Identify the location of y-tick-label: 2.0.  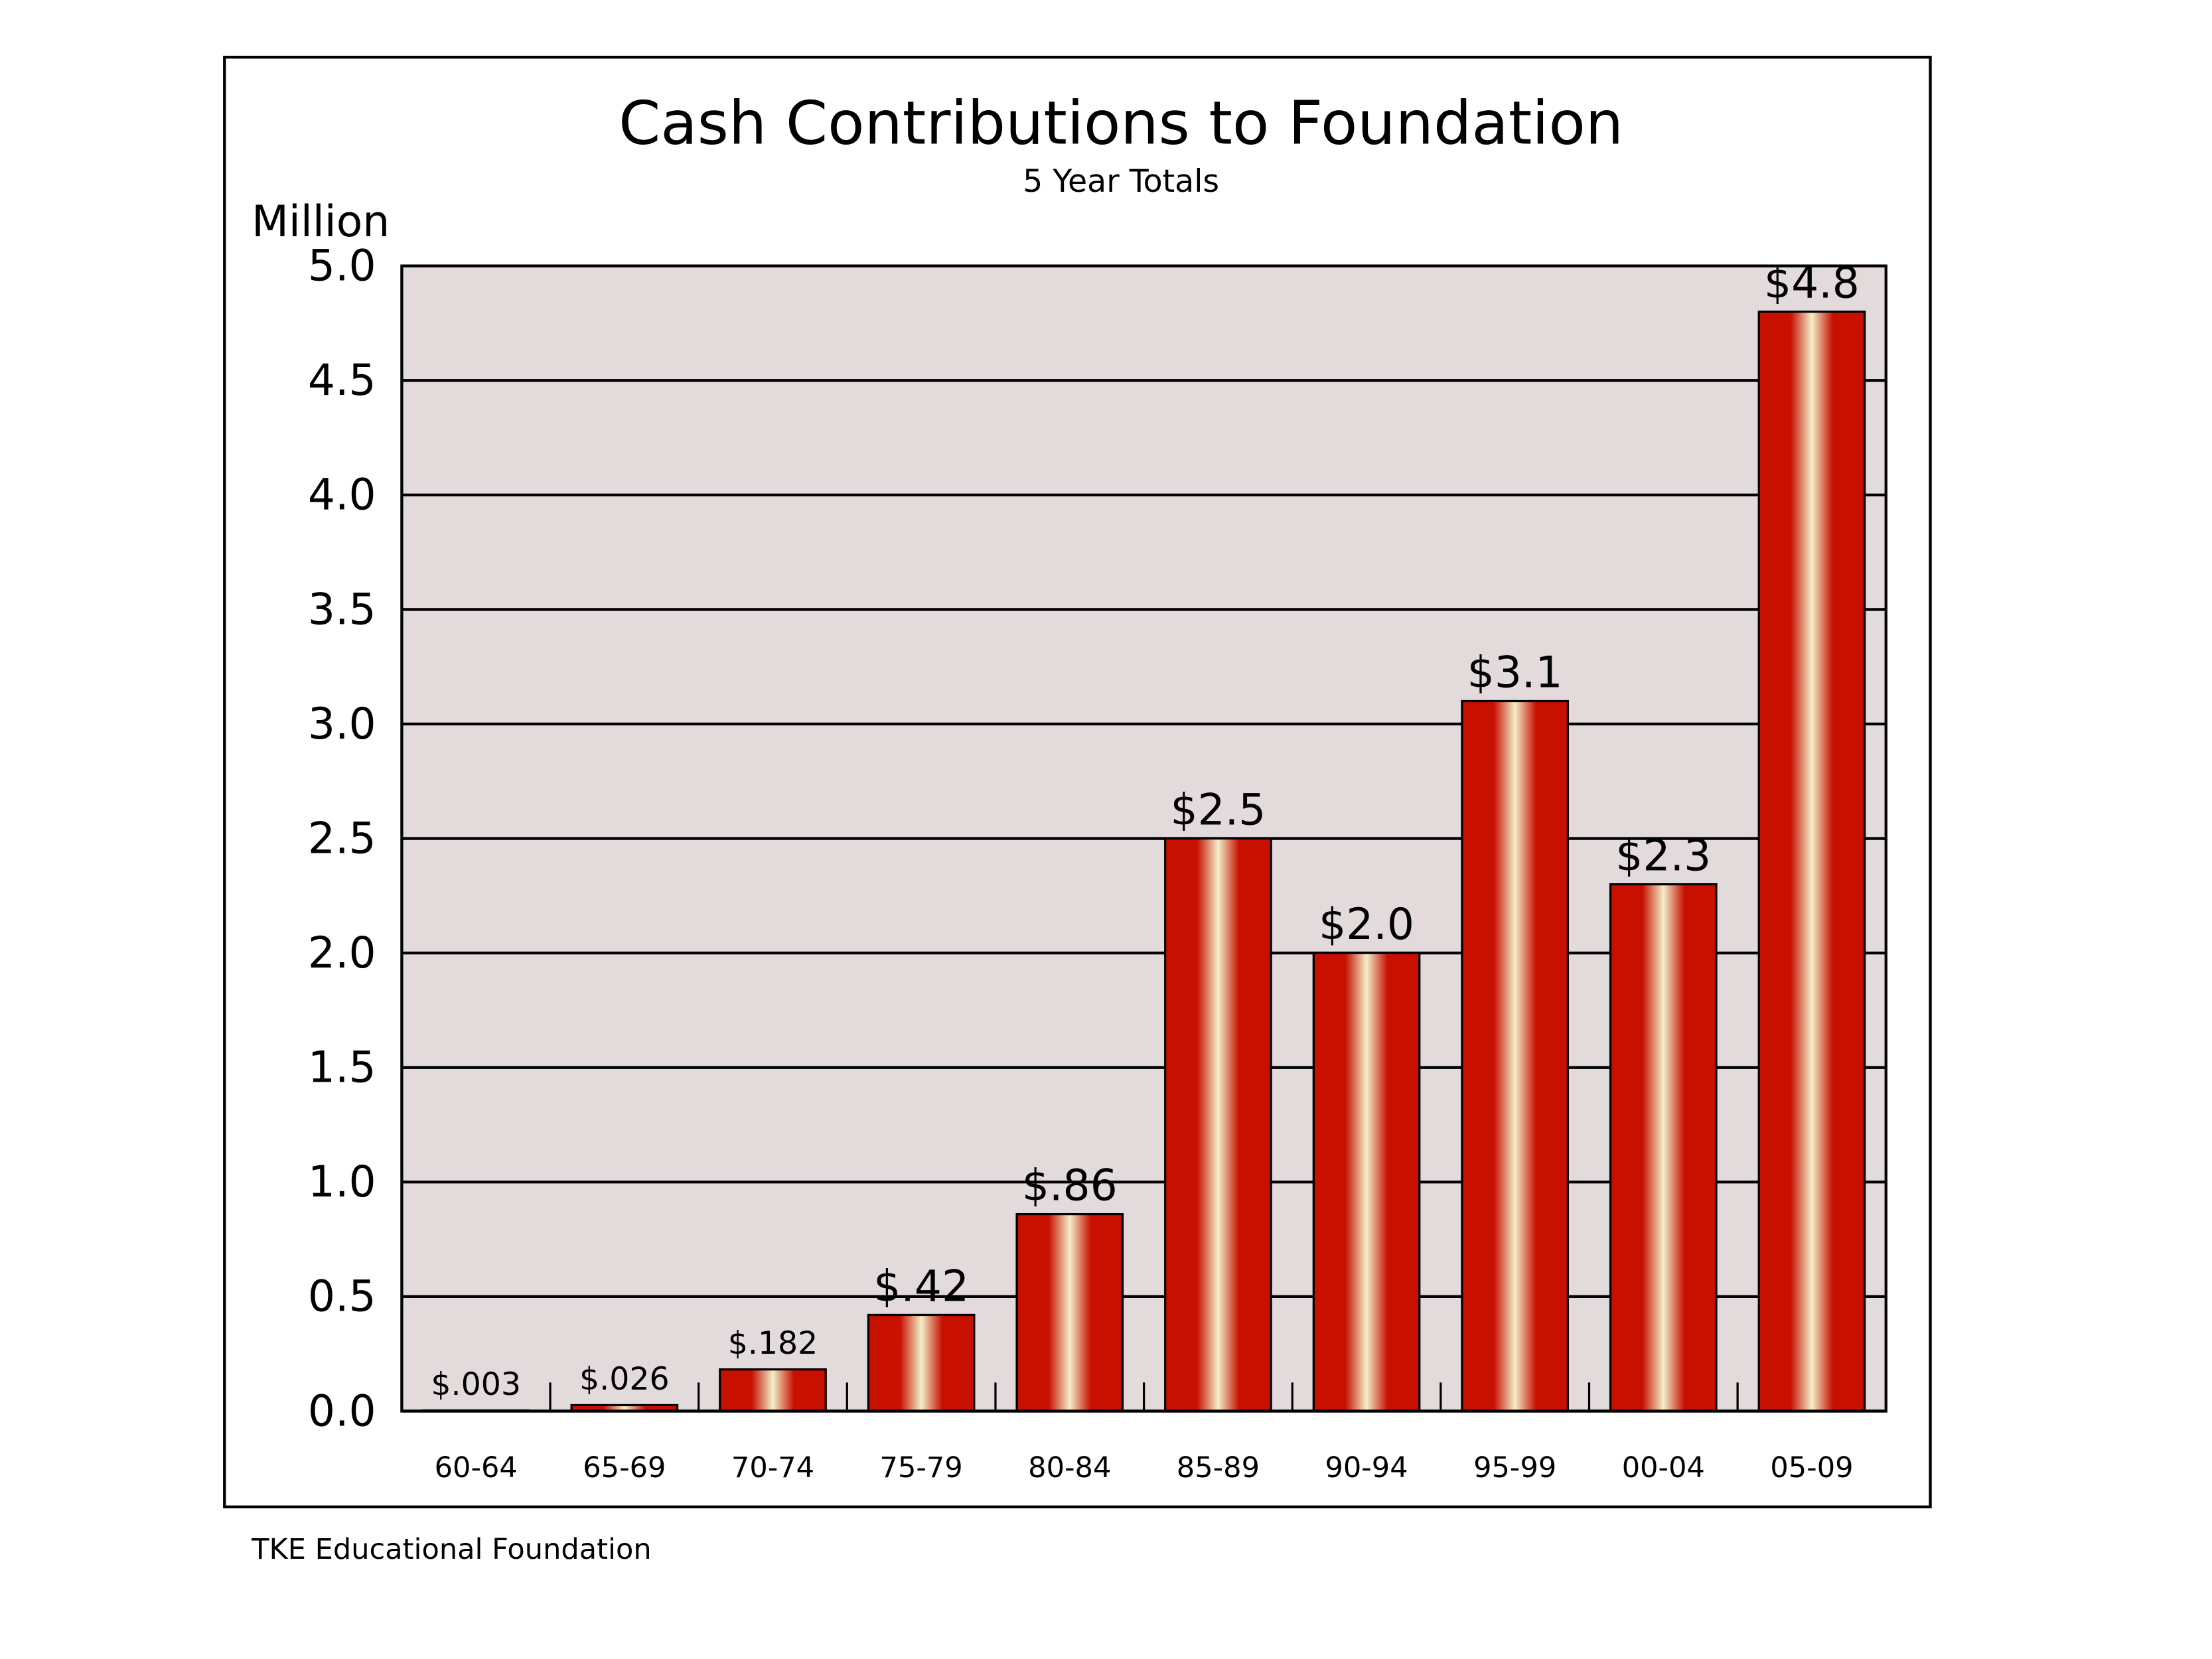
(342, 953).